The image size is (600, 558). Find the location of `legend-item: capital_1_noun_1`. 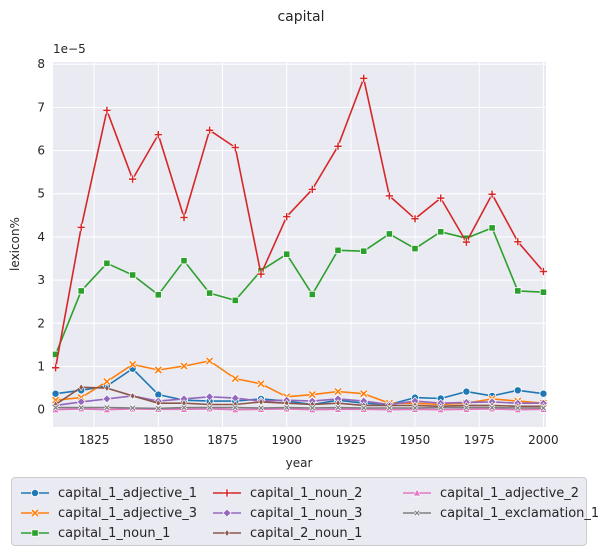

legend-item: capital_1_noun_1 is located at coordinates (95, 533).